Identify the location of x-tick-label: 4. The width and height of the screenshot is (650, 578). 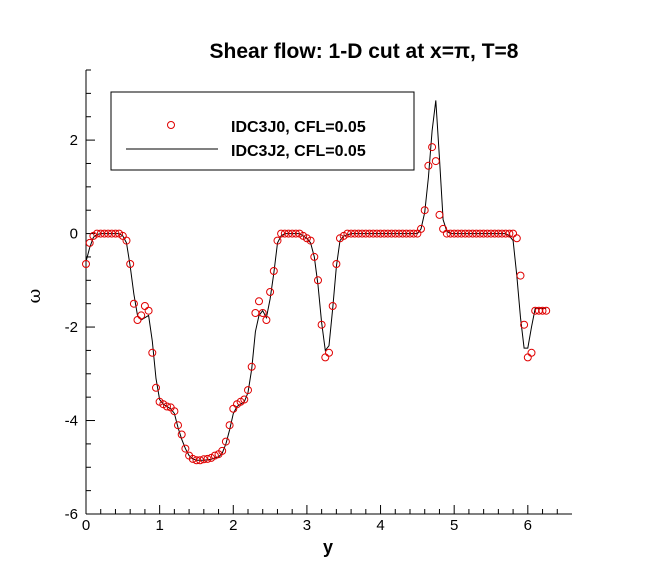
(380, 525).